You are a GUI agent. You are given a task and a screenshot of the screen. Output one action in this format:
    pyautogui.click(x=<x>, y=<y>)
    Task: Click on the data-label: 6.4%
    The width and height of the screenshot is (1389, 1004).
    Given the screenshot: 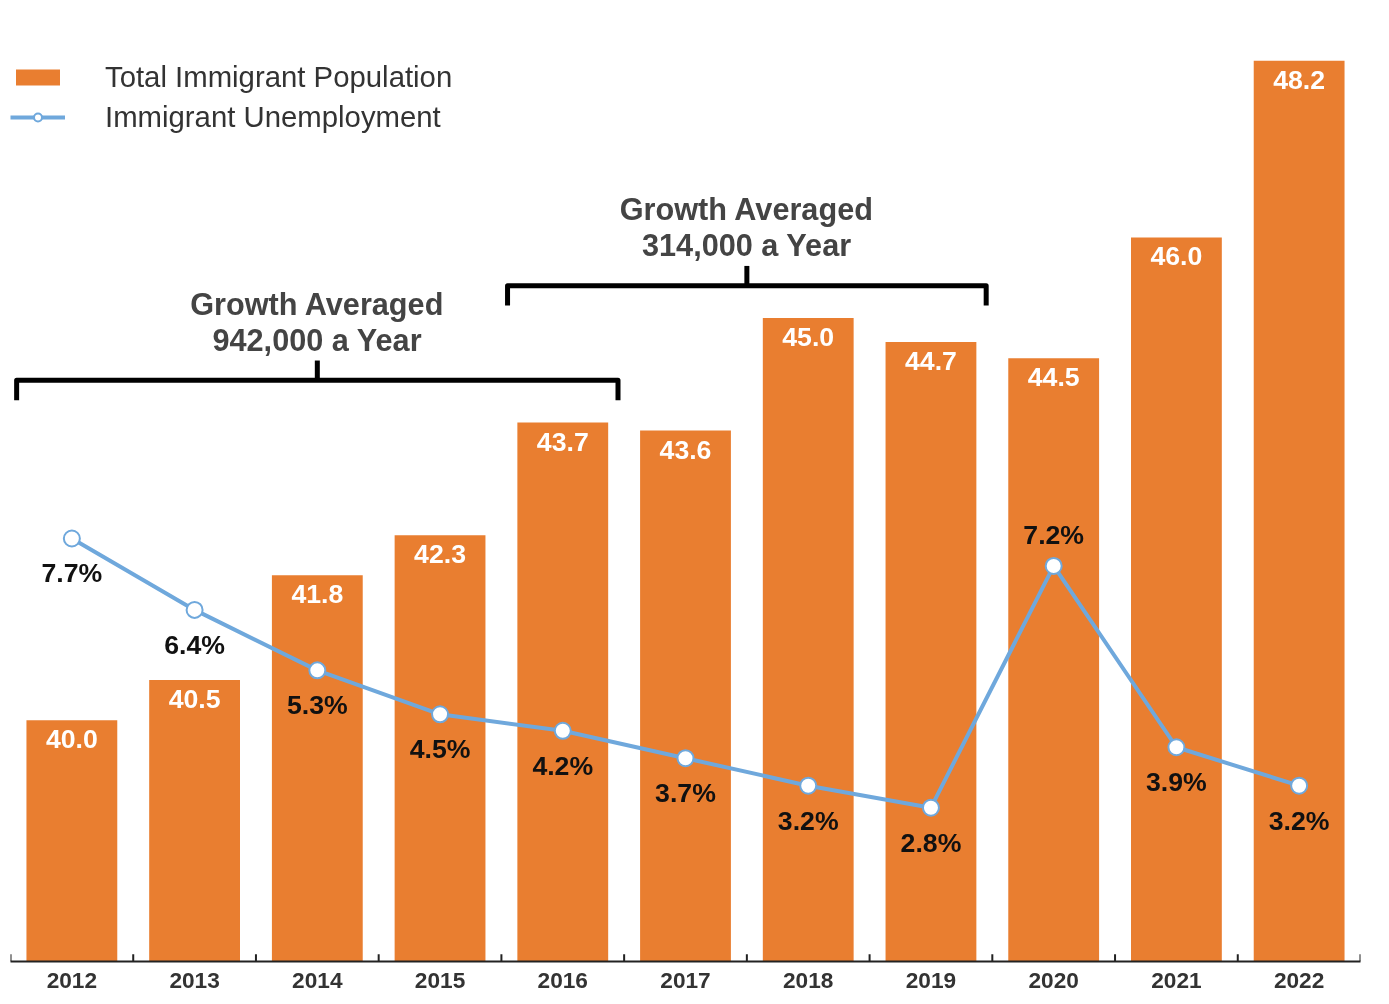 What is the action you would take?
    pyautogui.click(x=194, y=644)
    